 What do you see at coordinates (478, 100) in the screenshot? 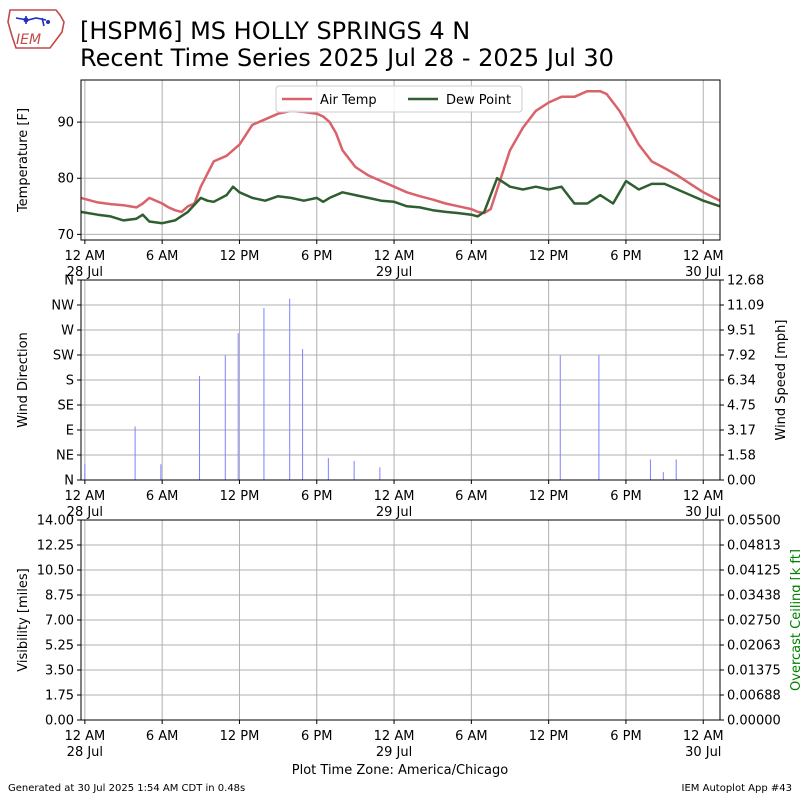
I see `legend-label: Dew Point` at bounding box center [478, 100].